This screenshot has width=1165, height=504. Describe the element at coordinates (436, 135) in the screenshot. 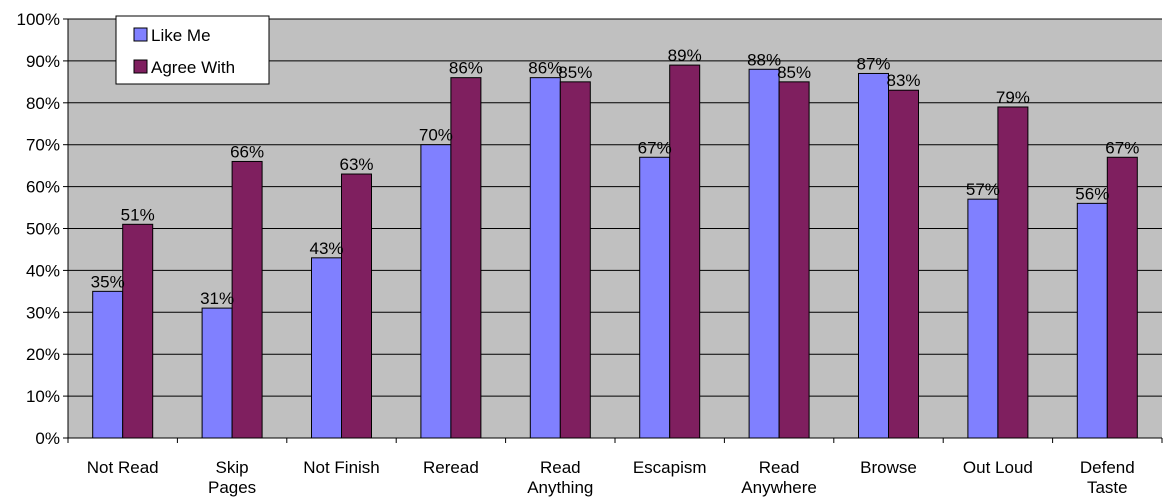

I see `data-label: 70%` at that location.